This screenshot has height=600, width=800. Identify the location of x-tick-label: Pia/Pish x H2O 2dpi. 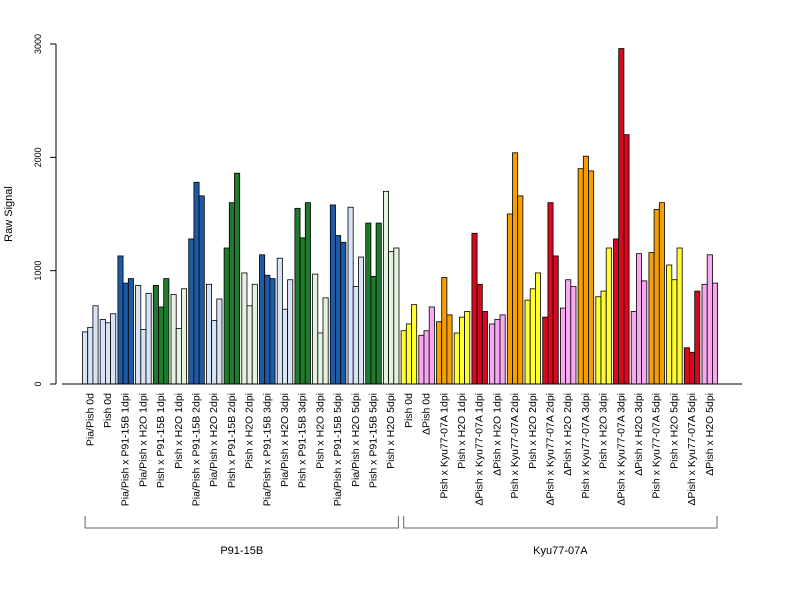
(214, 440).